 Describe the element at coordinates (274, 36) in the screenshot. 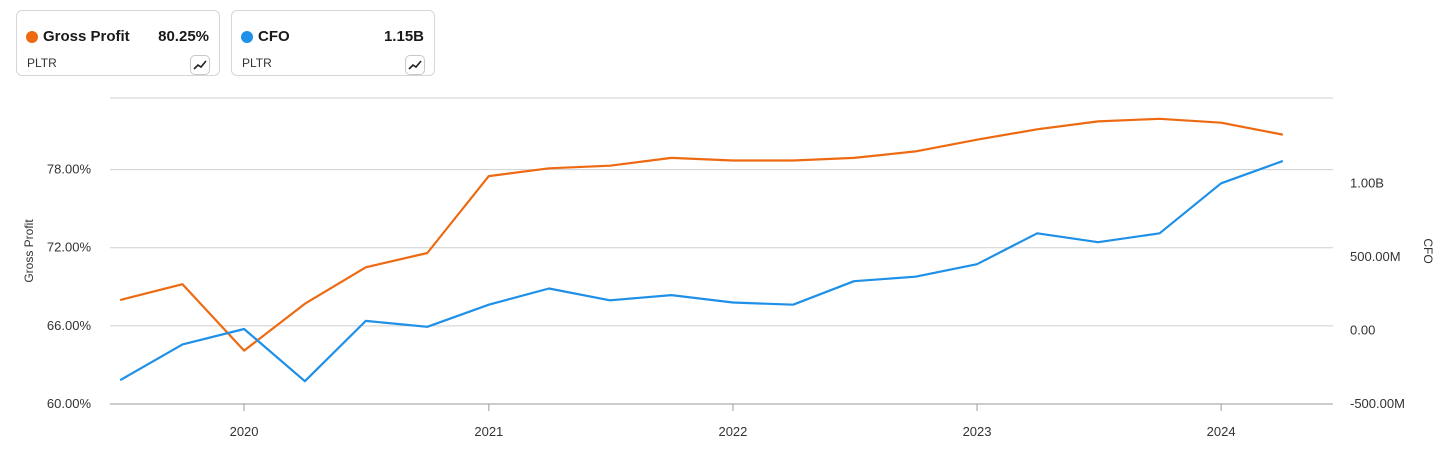

I see `metric-name: CFO` at that location.